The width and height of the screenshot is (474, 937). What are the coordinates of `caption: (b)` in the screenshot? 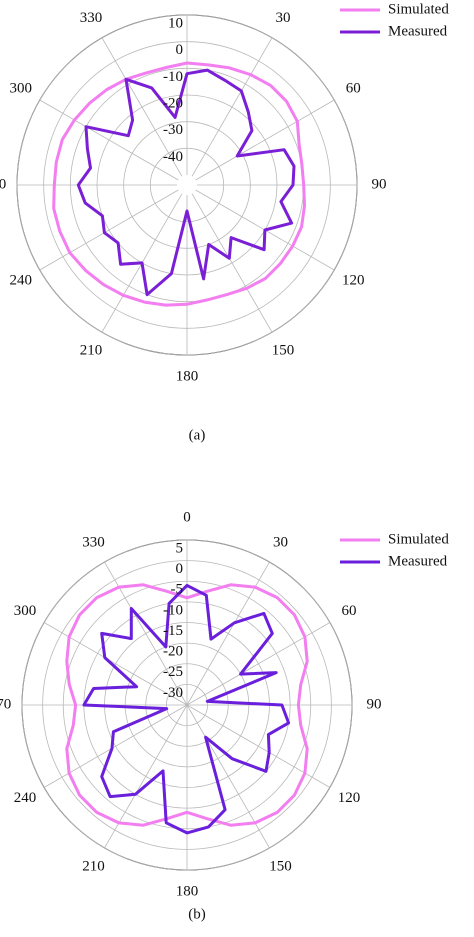 It's located at (197, 914).